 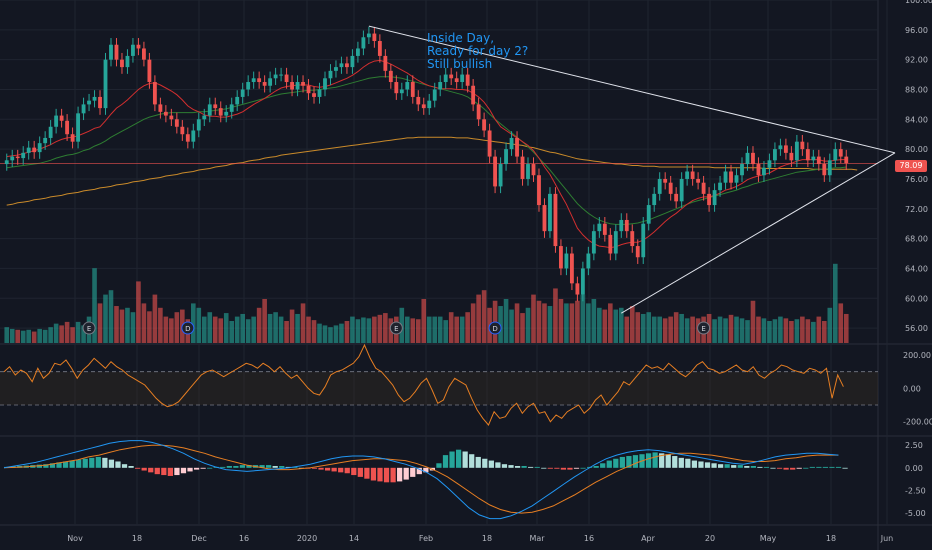 I want to click on y-tick-label: 56.00, so click(x=916, y=328).